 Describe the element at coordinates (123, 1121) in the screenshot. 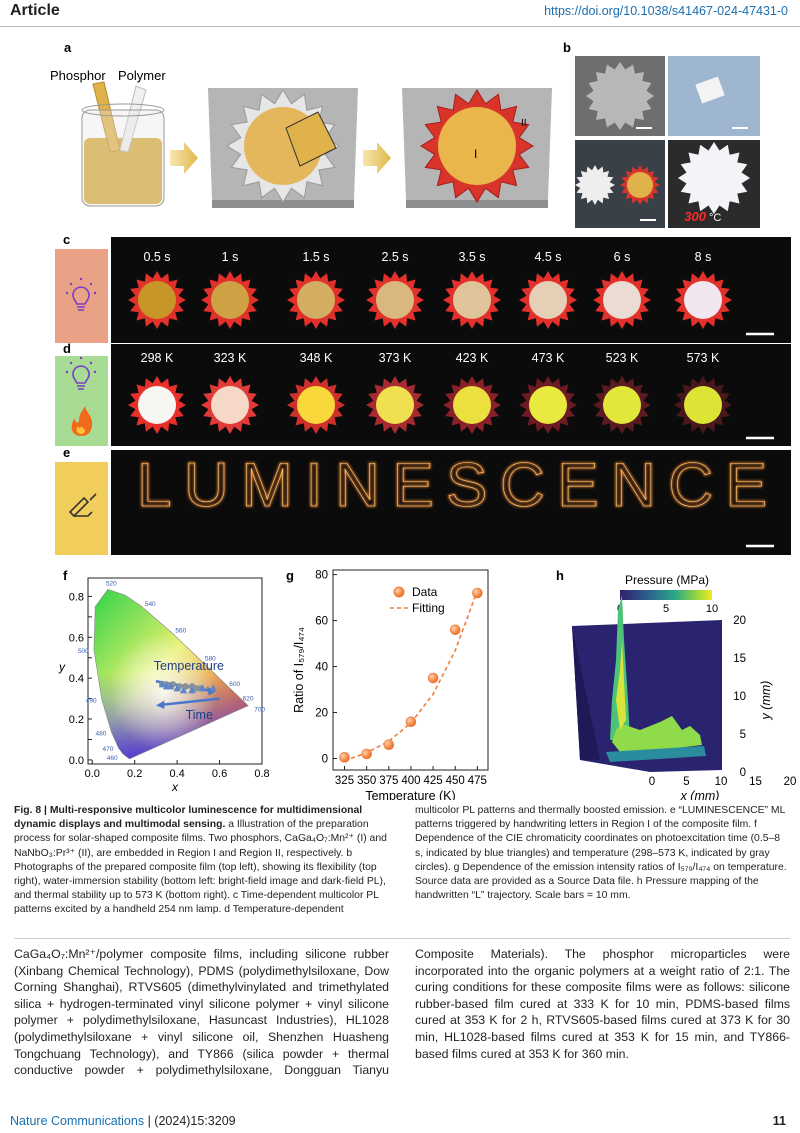

I see `footer-journal: Nature Communications | (2024)15:3209` at that location.